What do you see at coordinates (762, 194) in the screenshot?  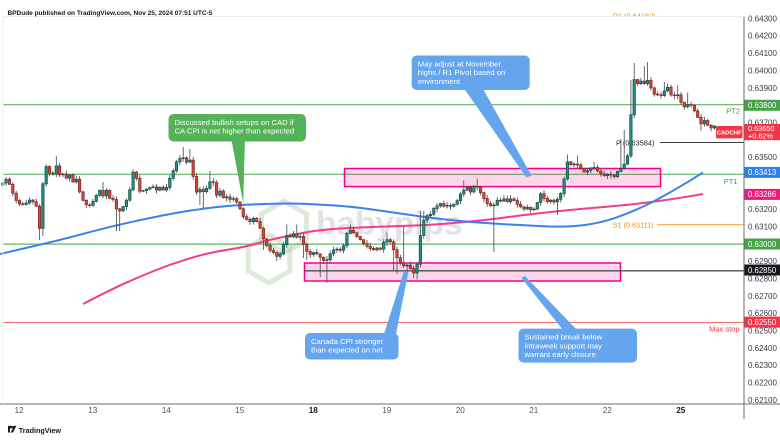 I see `svg-text: 0.63286` at bounding box center [762, 194].